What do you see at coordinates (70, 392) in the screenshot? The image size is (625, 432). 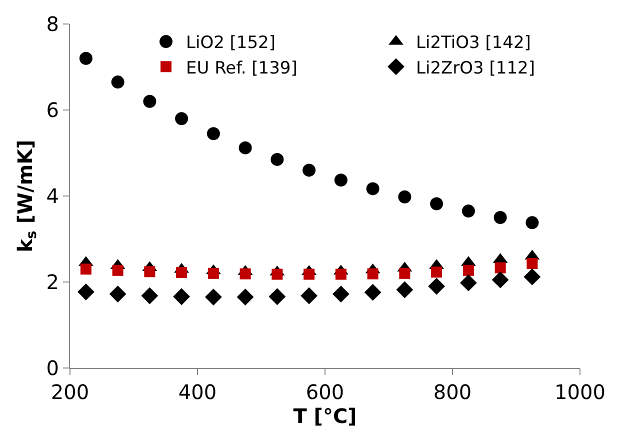 I see `x-tick-label: 200` at bounding box center [70, 392].